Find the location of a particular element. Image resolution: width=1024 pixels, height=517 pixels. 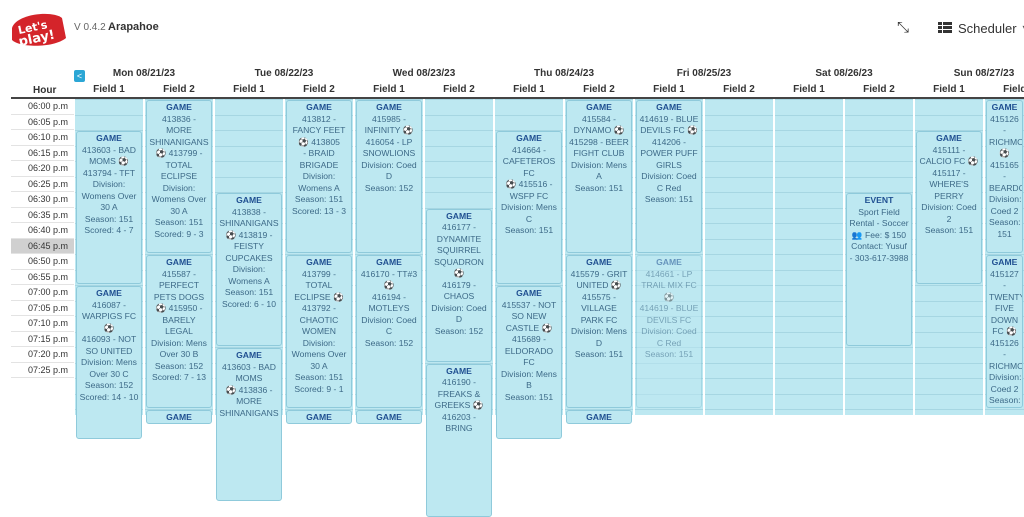

card-line: 416190 - FREAKS & GREEKS ⚽ is located at coordinates (459, 393).